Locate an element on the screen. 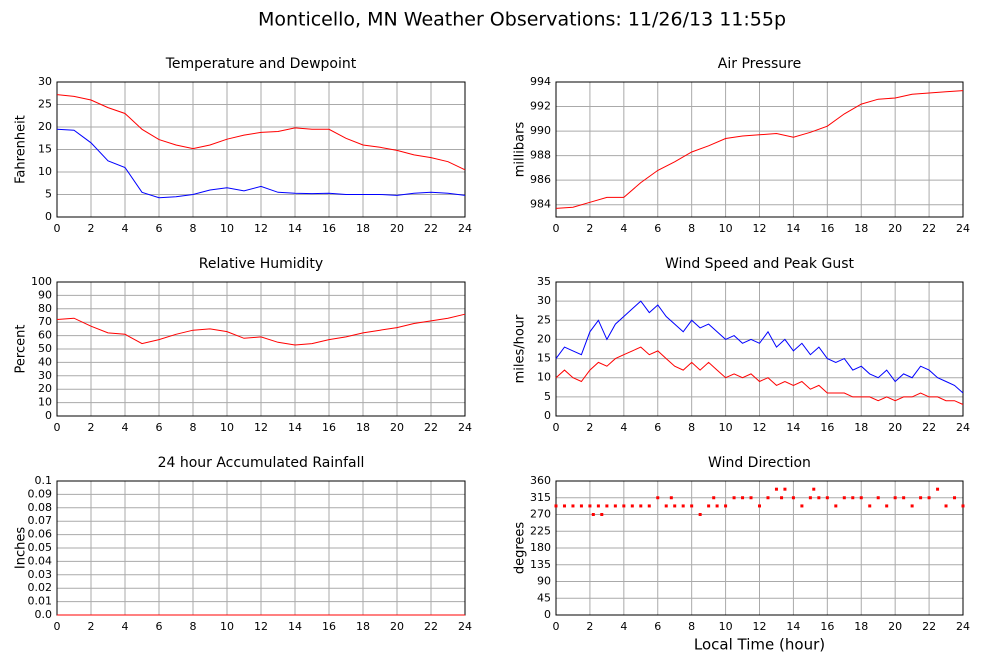 The width and height of the screenshot is (999, 659). y-tick-label: 60 is located at coordinates (45, 335).